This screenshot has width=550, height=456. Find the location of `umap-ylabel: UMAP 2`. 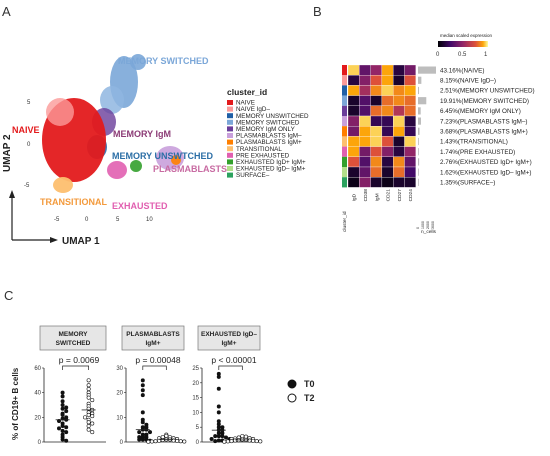

umap-ylabel: UMAP 2 is located at coordinates (7, 153).